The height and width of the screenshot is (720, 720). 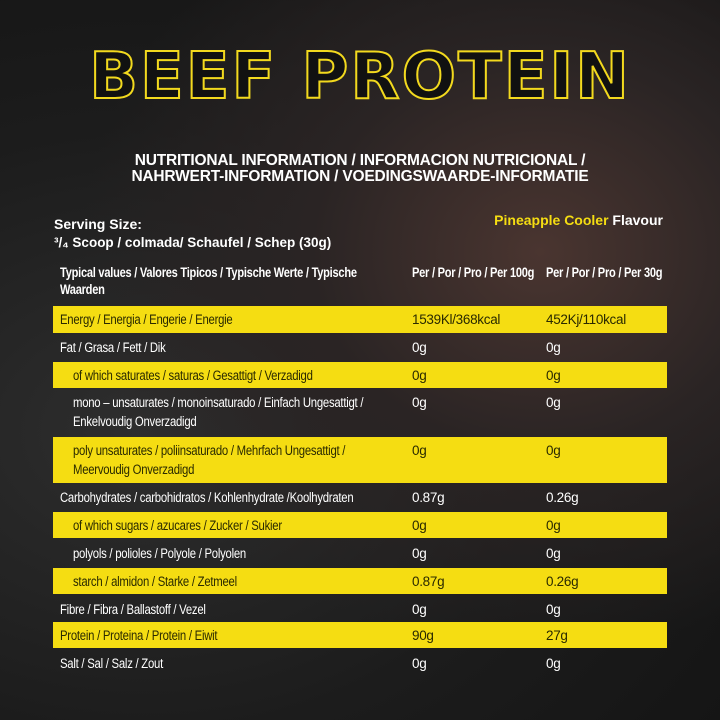 What do you see at coordinates (360, 609) in the screenshot?
I see `table-row: Fibre / Fibra / Ballastoff / Vezel 0g 0g` at bounding box center [360, 609].